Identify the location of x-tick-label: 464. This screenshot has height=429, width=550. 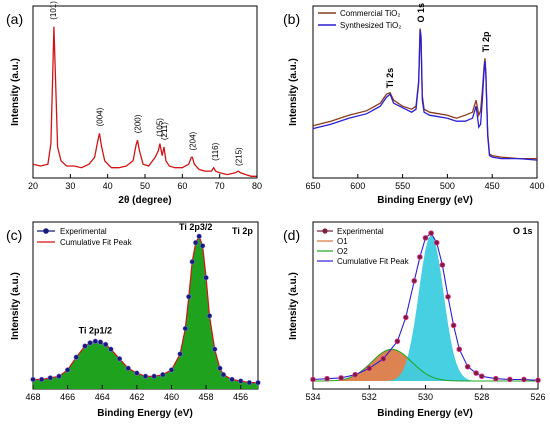
(102, 397).